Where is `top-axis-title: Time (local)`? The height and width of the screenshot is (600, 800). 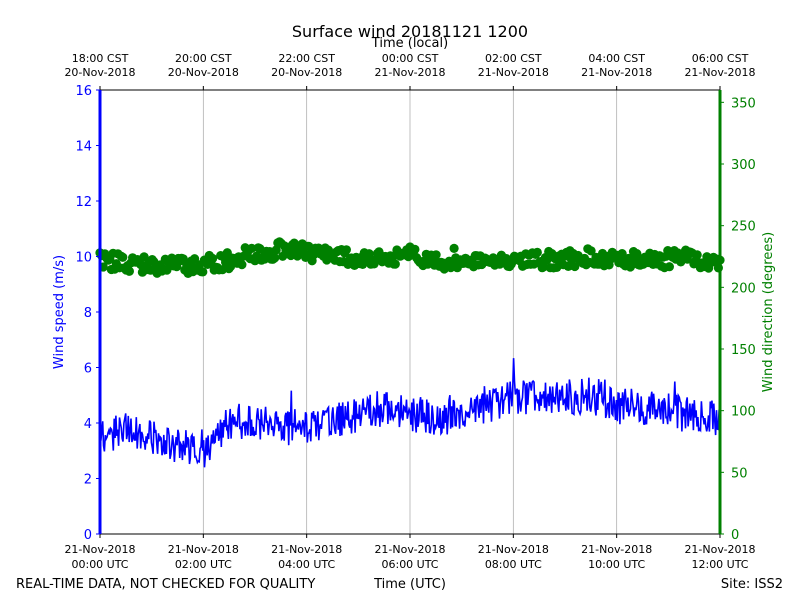
top-axis-title: Time (local) is located at coordinates (409, 43).